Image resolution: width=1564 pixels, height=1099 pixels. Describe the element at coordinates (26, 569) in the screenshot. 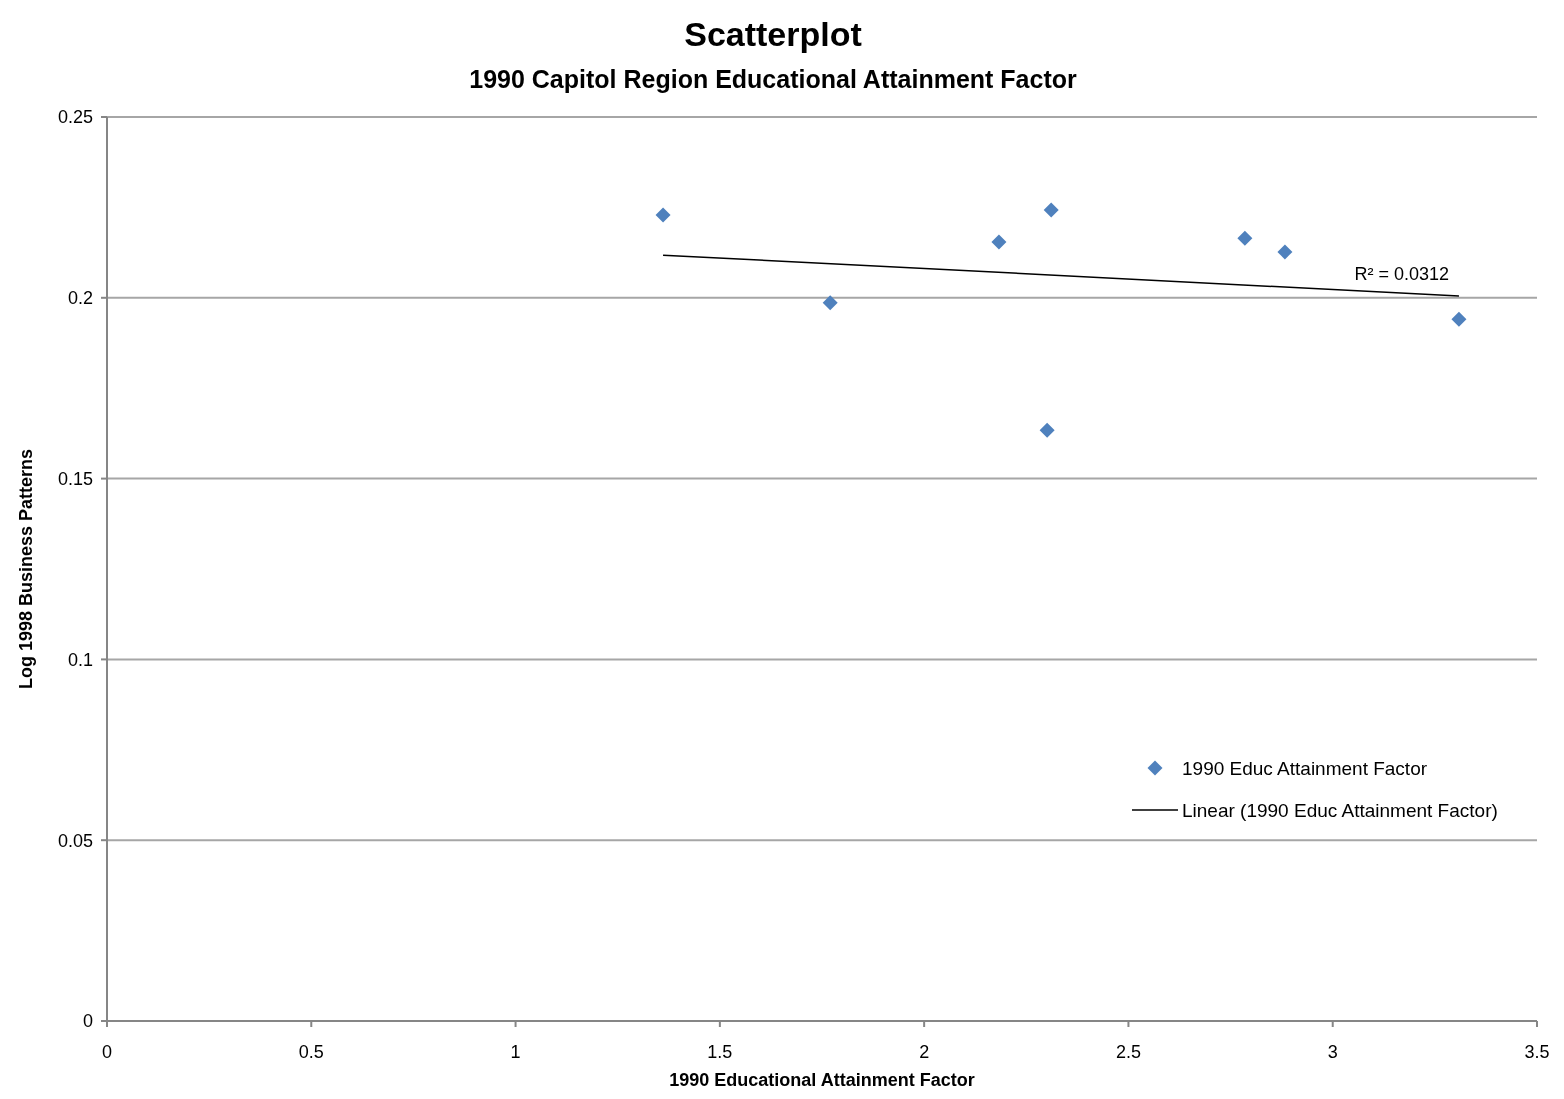

I see `y-axis-title: Log 1998 Business Patterns` at that location.